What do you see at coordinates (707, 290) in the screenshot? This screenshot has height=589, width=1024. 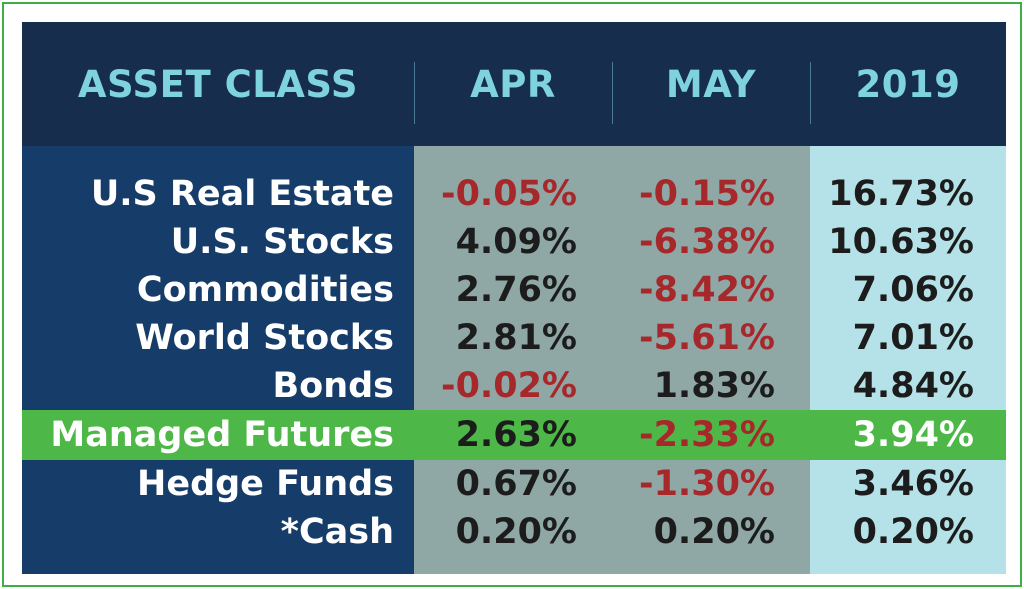 I see `may-value: -8.42%` at bounding box center [707, 290].